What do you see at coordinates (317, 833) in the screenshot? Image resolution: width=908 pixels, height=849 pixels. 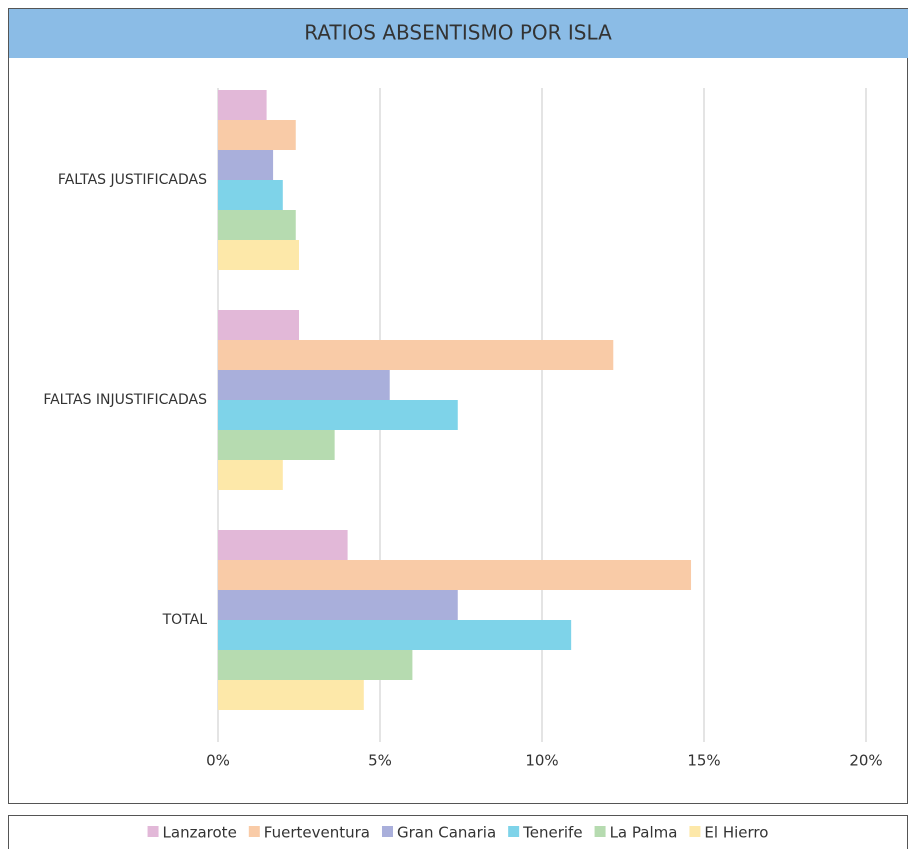 I see `legend-label: Fuerteventura` at bounding box center [317, 833].